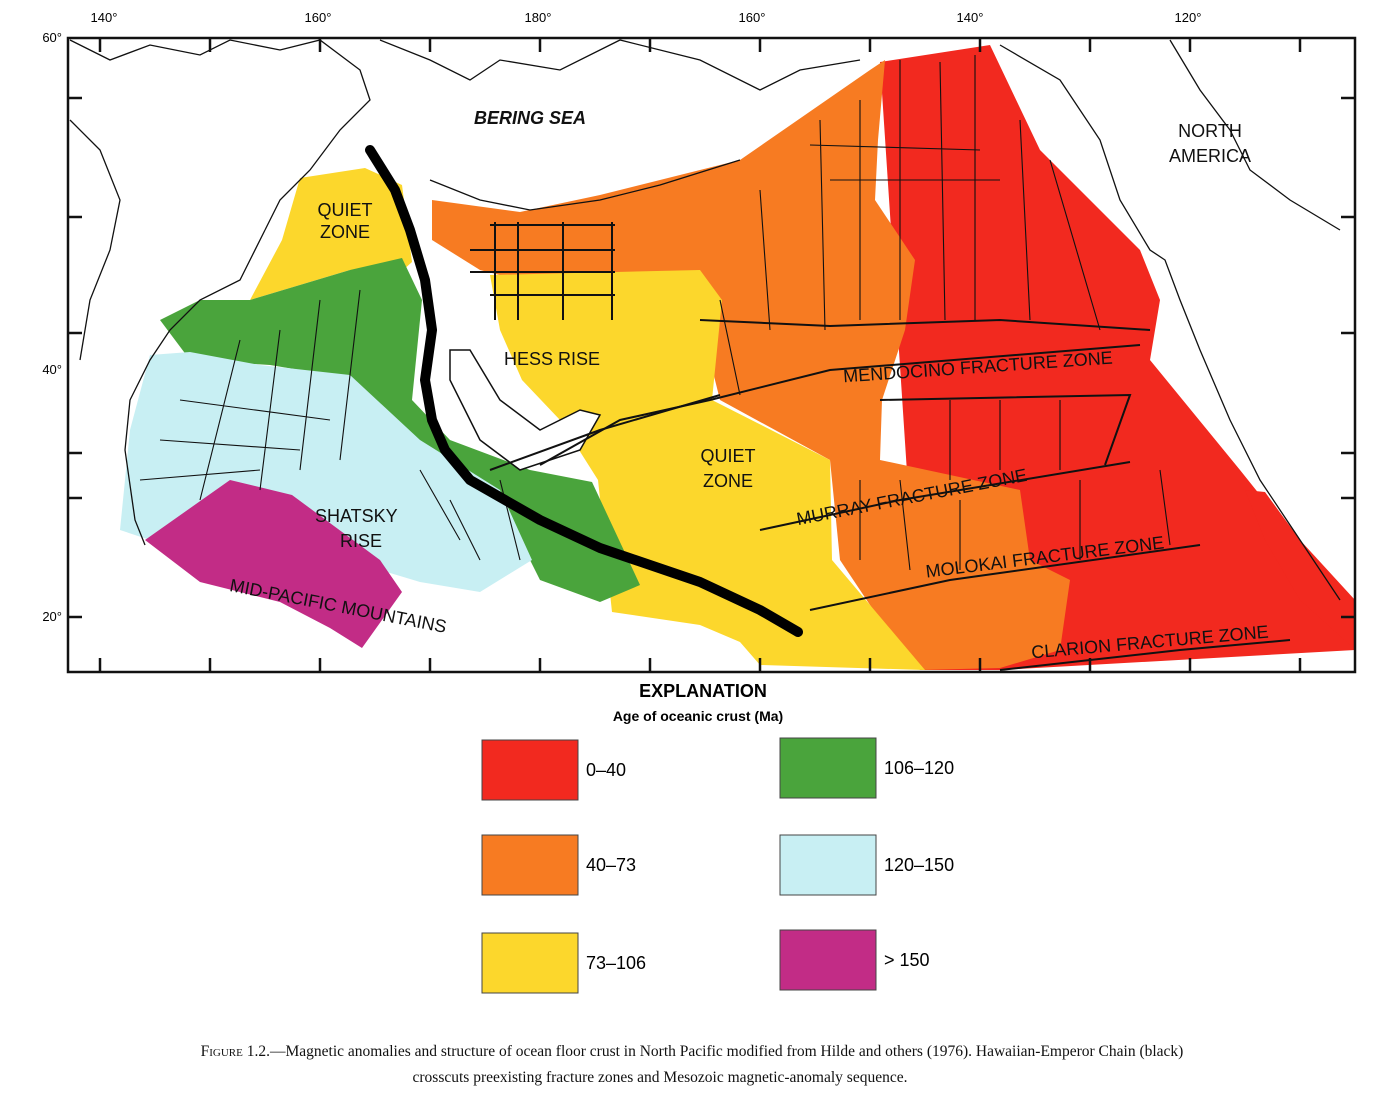 The height and width of the screenshot is (1101, 1380). I want to click on caption-label: Figure 1.2., so click(235, 1051).